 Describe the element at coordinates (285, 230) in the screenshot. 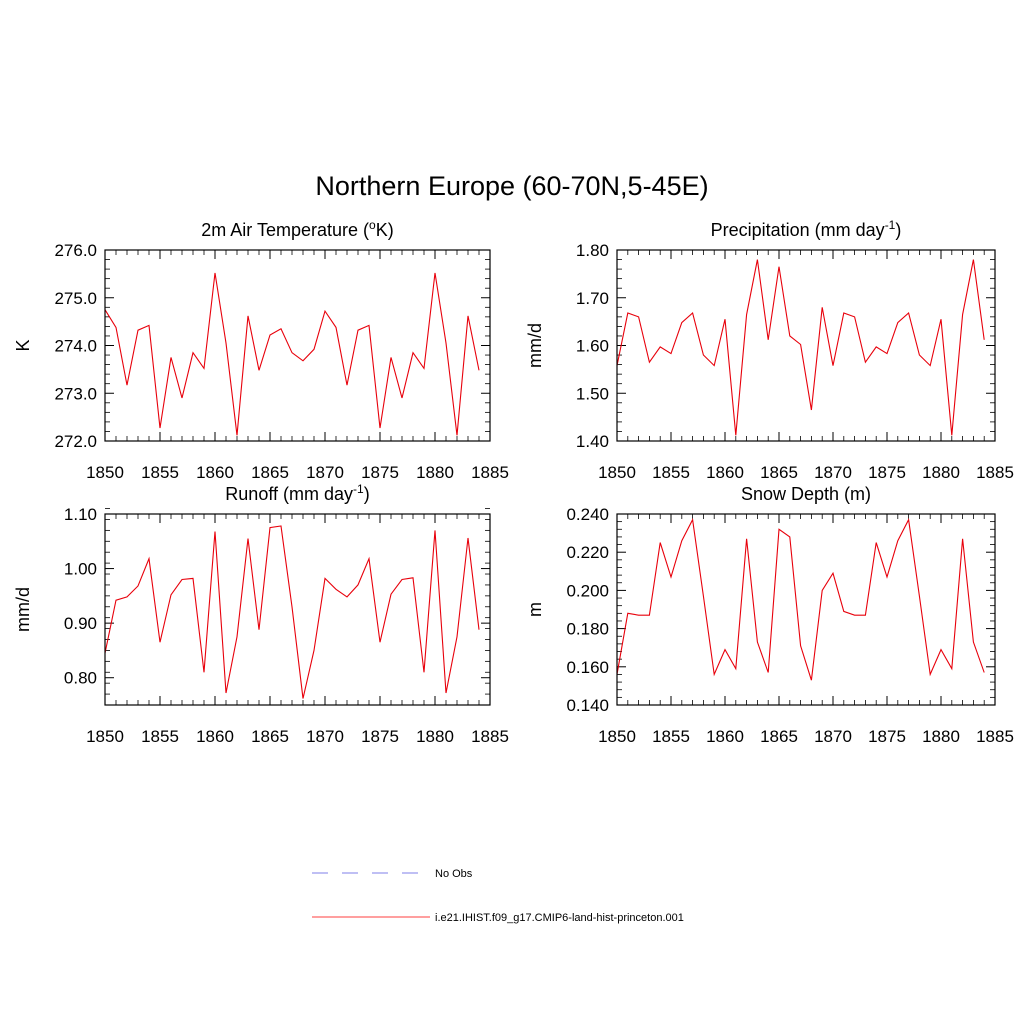

I see `panel-title-text: 2m Air Temperature (` at that location.